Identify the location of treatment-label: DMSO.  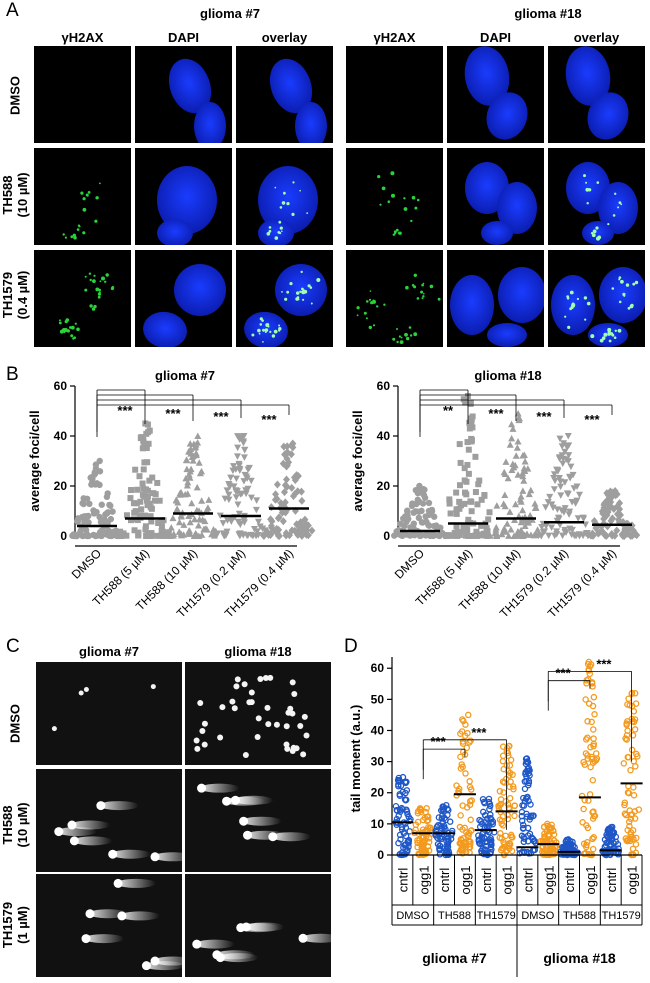
(537, 916).